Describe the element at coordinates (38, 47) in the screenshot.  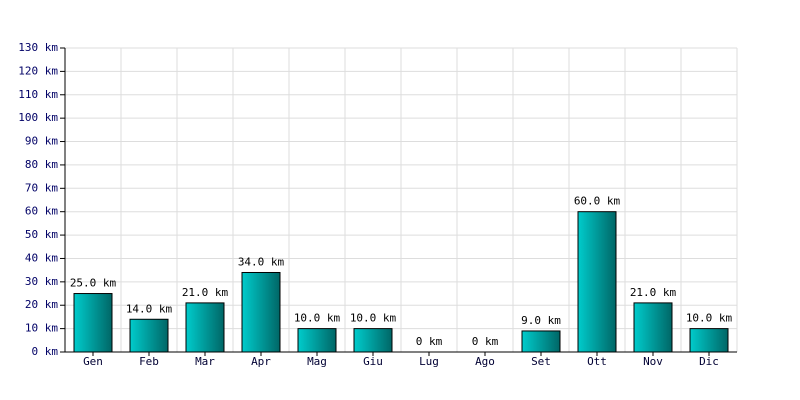
I see `y-tick-label: 130 km` at that location.